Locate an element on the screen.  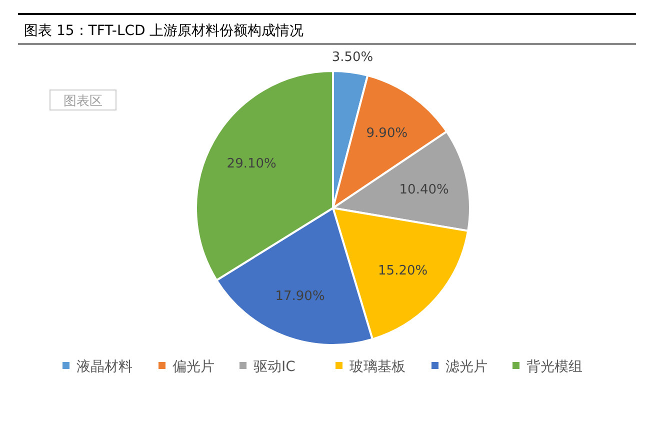
legend-label: 驱动IC is located at coordinates (275, 367).